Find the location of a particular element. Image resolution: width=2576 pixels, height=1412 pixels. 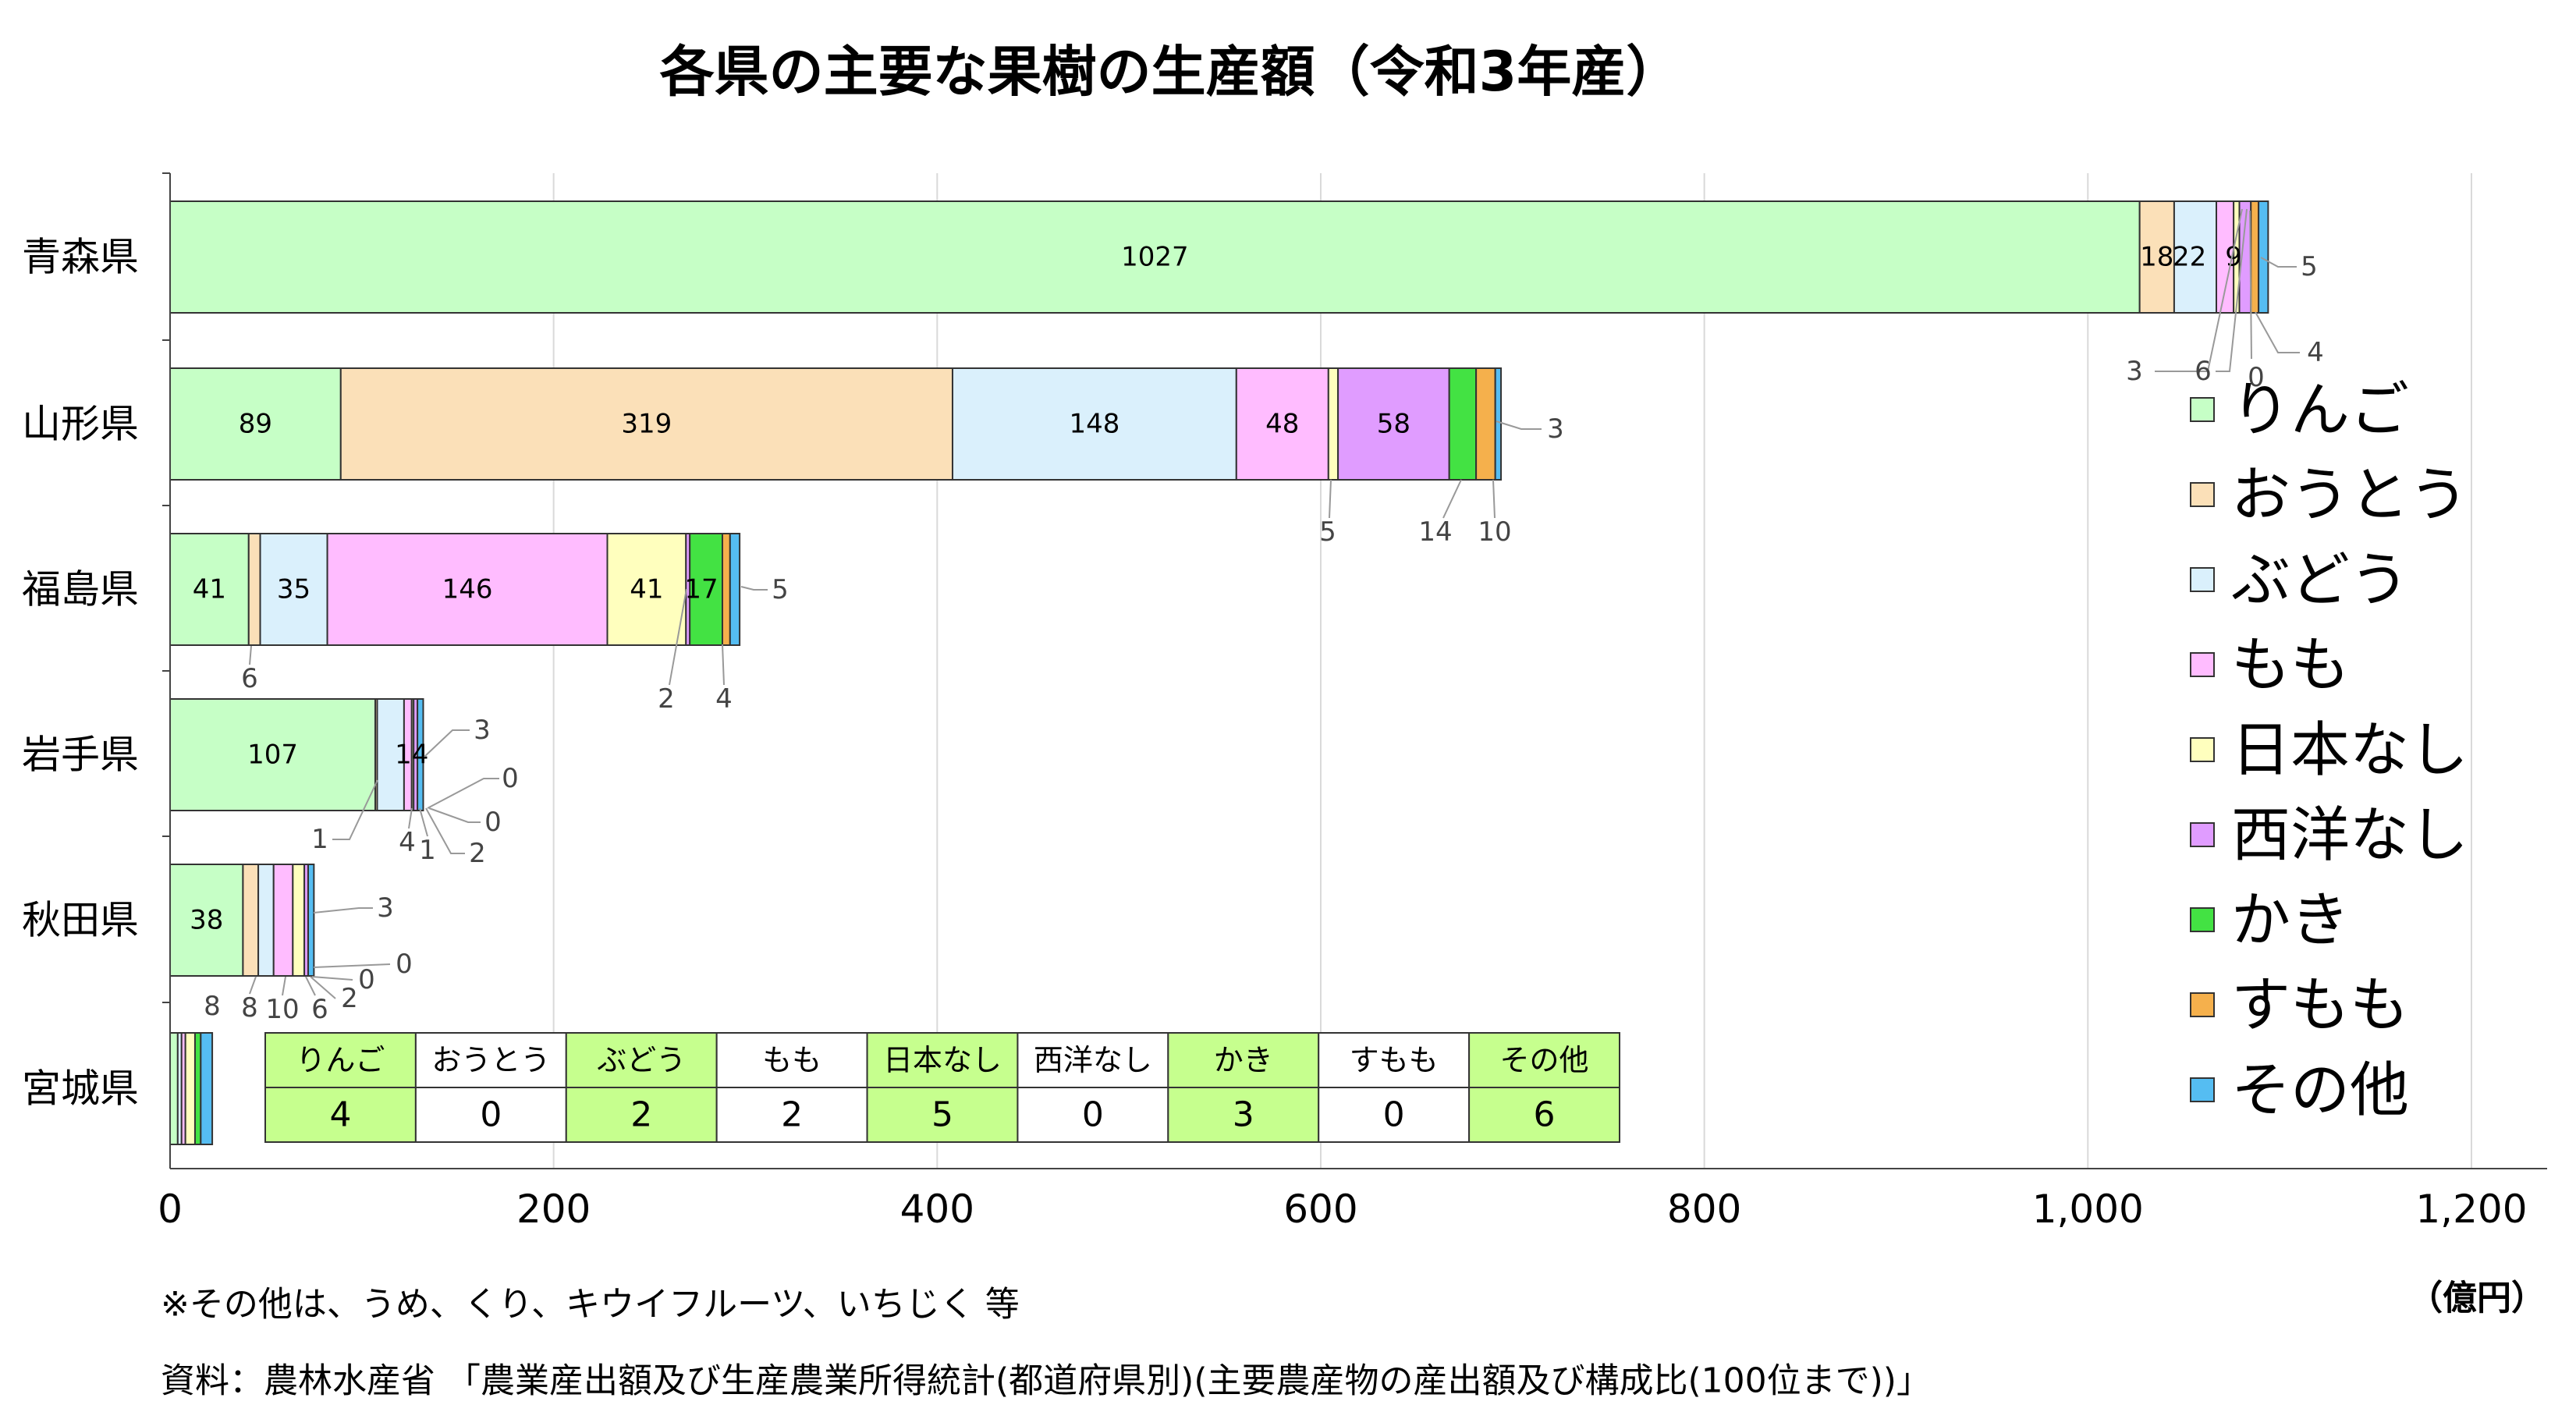

table-value-text: 2 is located at coordinates (641, 1115).